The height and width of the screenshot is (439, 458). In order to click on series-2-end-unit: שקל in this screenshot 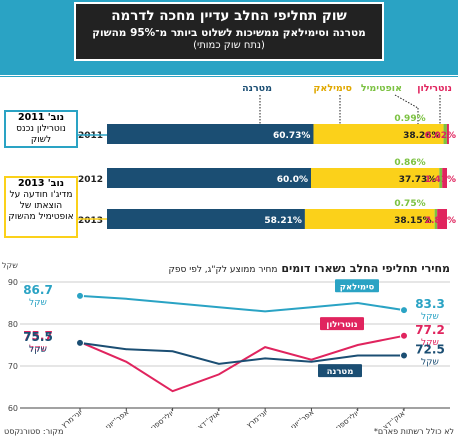, I will do `click(430, 363)`.